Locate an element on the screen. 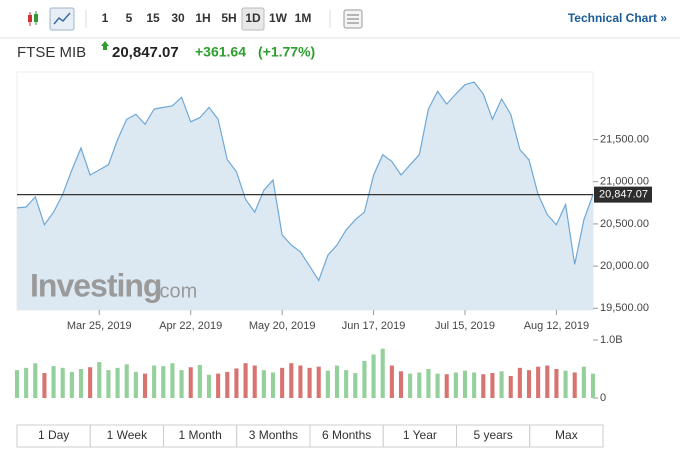 This screenshot has width=680, height=460. interval-button: 1M is located at coordinates (303, 18).